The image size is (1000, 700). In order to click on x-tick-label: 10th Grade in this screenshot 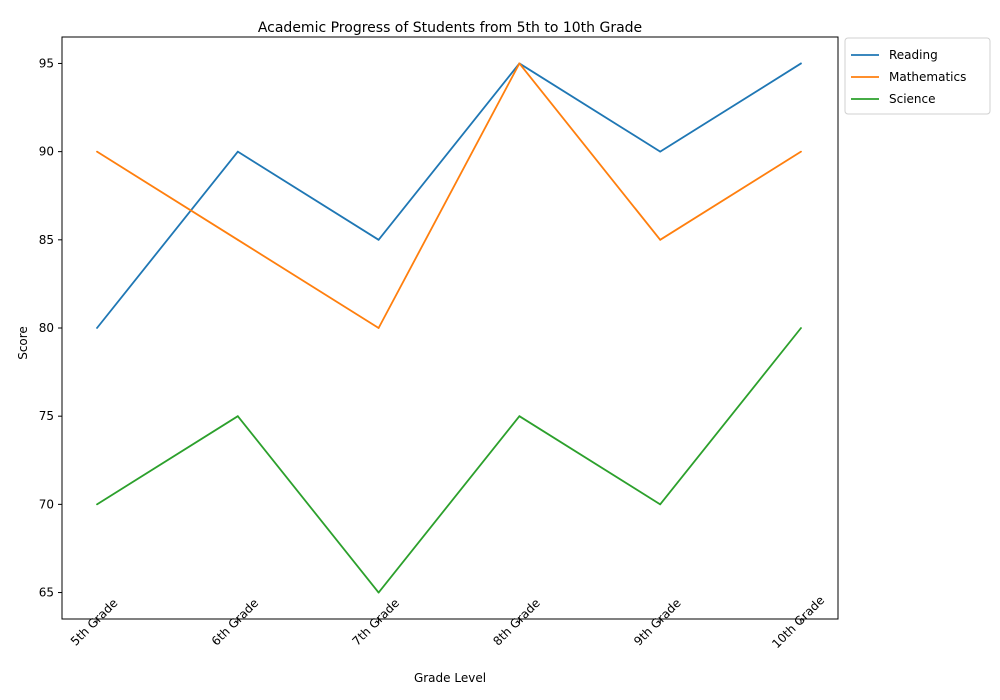, I will do `click(798, 622)`.